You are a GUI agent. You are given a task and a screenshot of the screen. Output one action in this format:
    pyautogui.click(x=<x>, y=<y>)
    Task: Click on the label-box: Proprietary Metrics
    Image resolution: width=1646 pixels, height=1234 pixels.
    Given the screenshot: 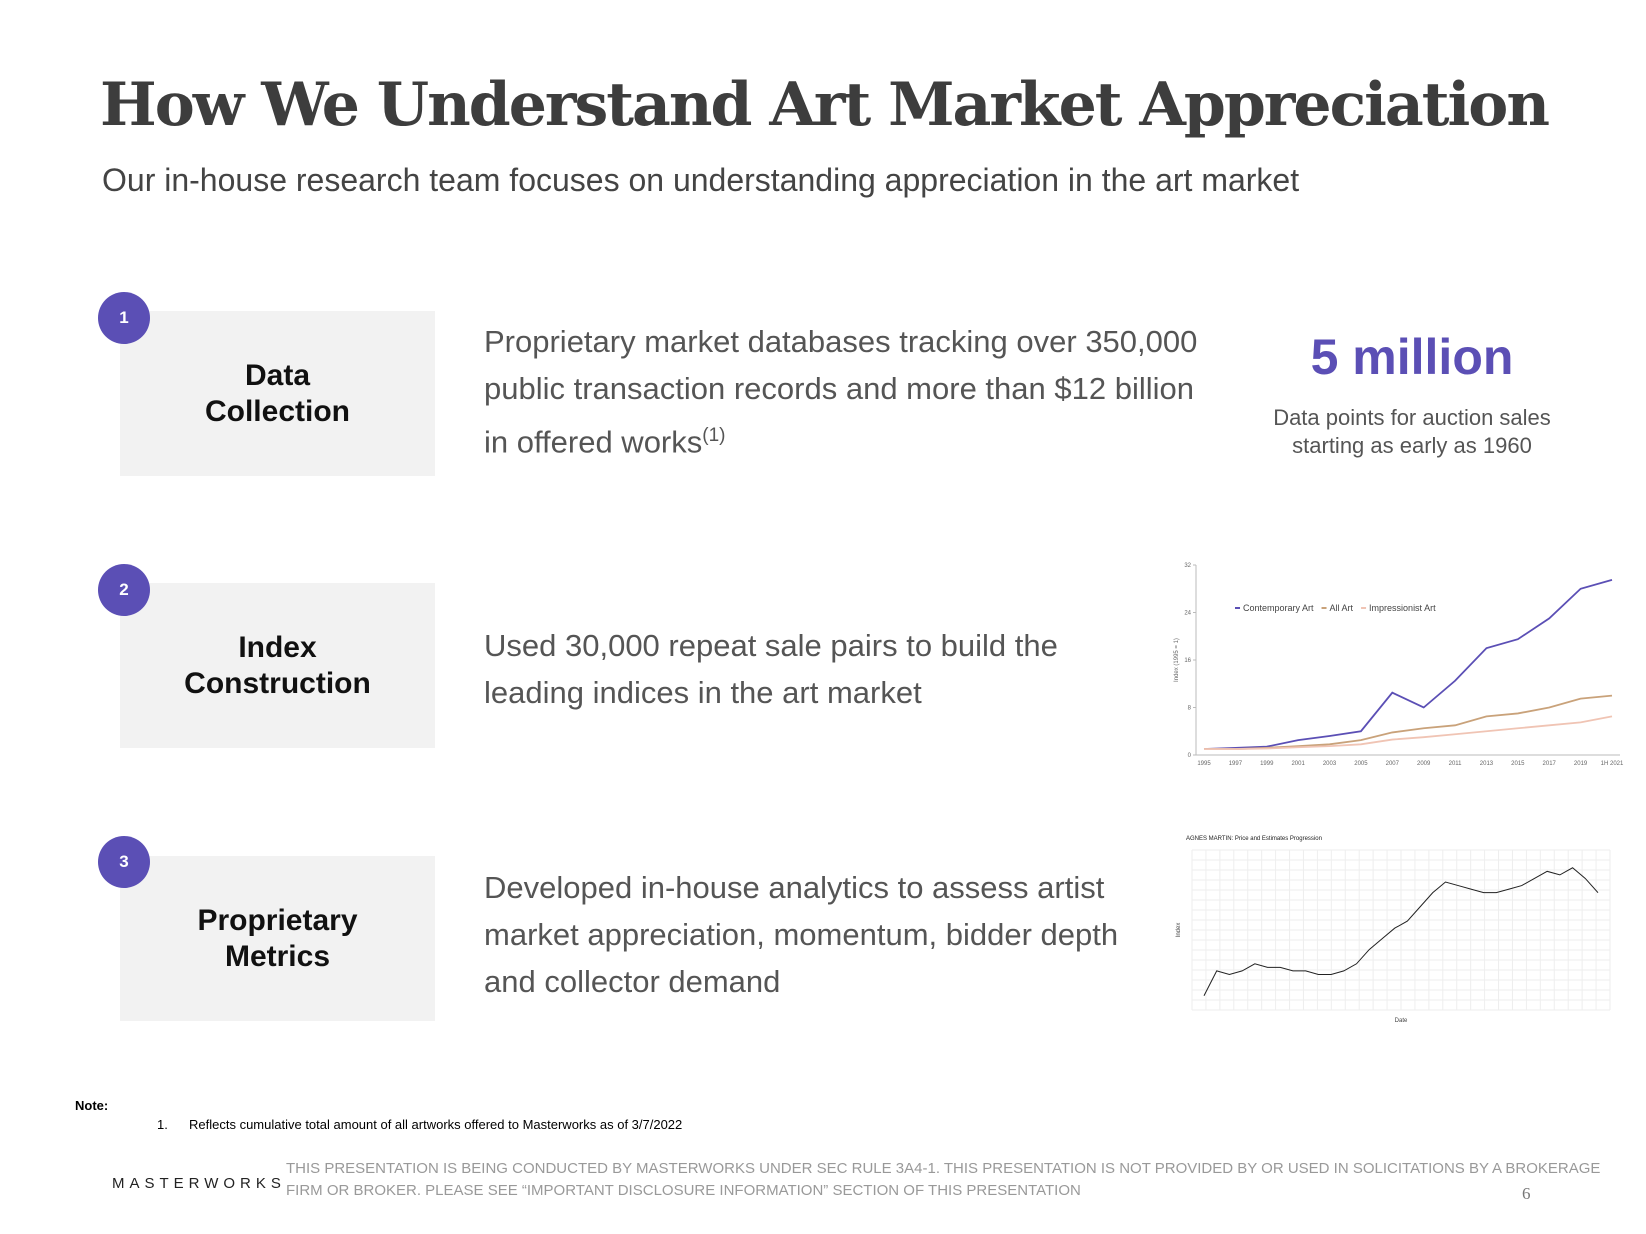 What is the action you would take?
    pyautogui.click(x=277, y=938)
    